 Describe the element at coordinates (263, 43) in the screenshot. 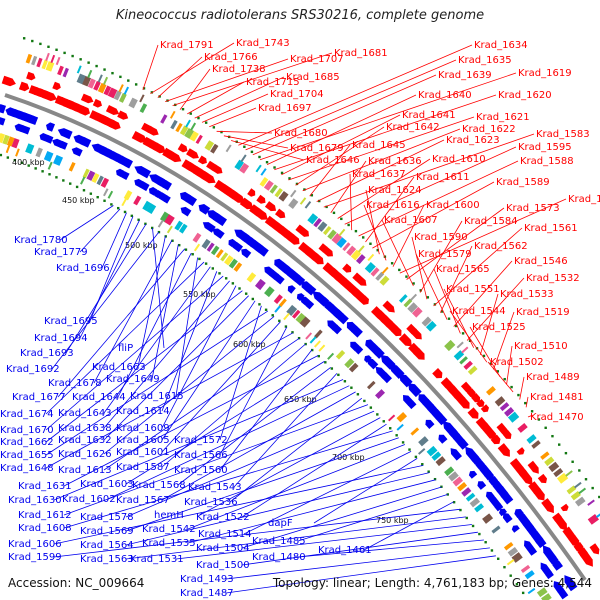

I see `gene-label: Krad_1743` at that location.